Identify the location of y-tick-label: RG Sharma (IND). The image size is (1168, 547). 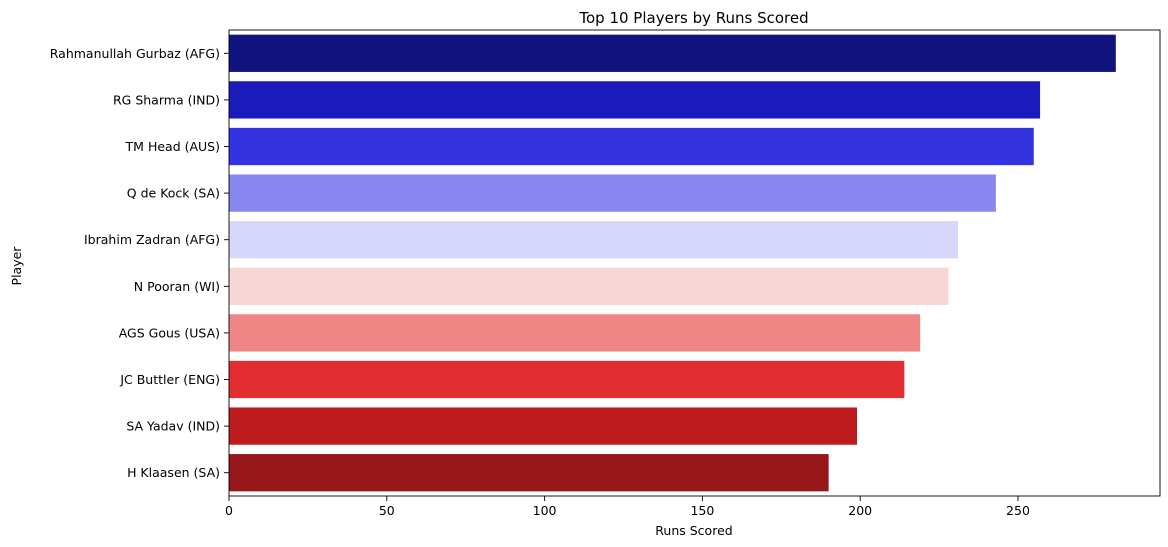
(166, 99).